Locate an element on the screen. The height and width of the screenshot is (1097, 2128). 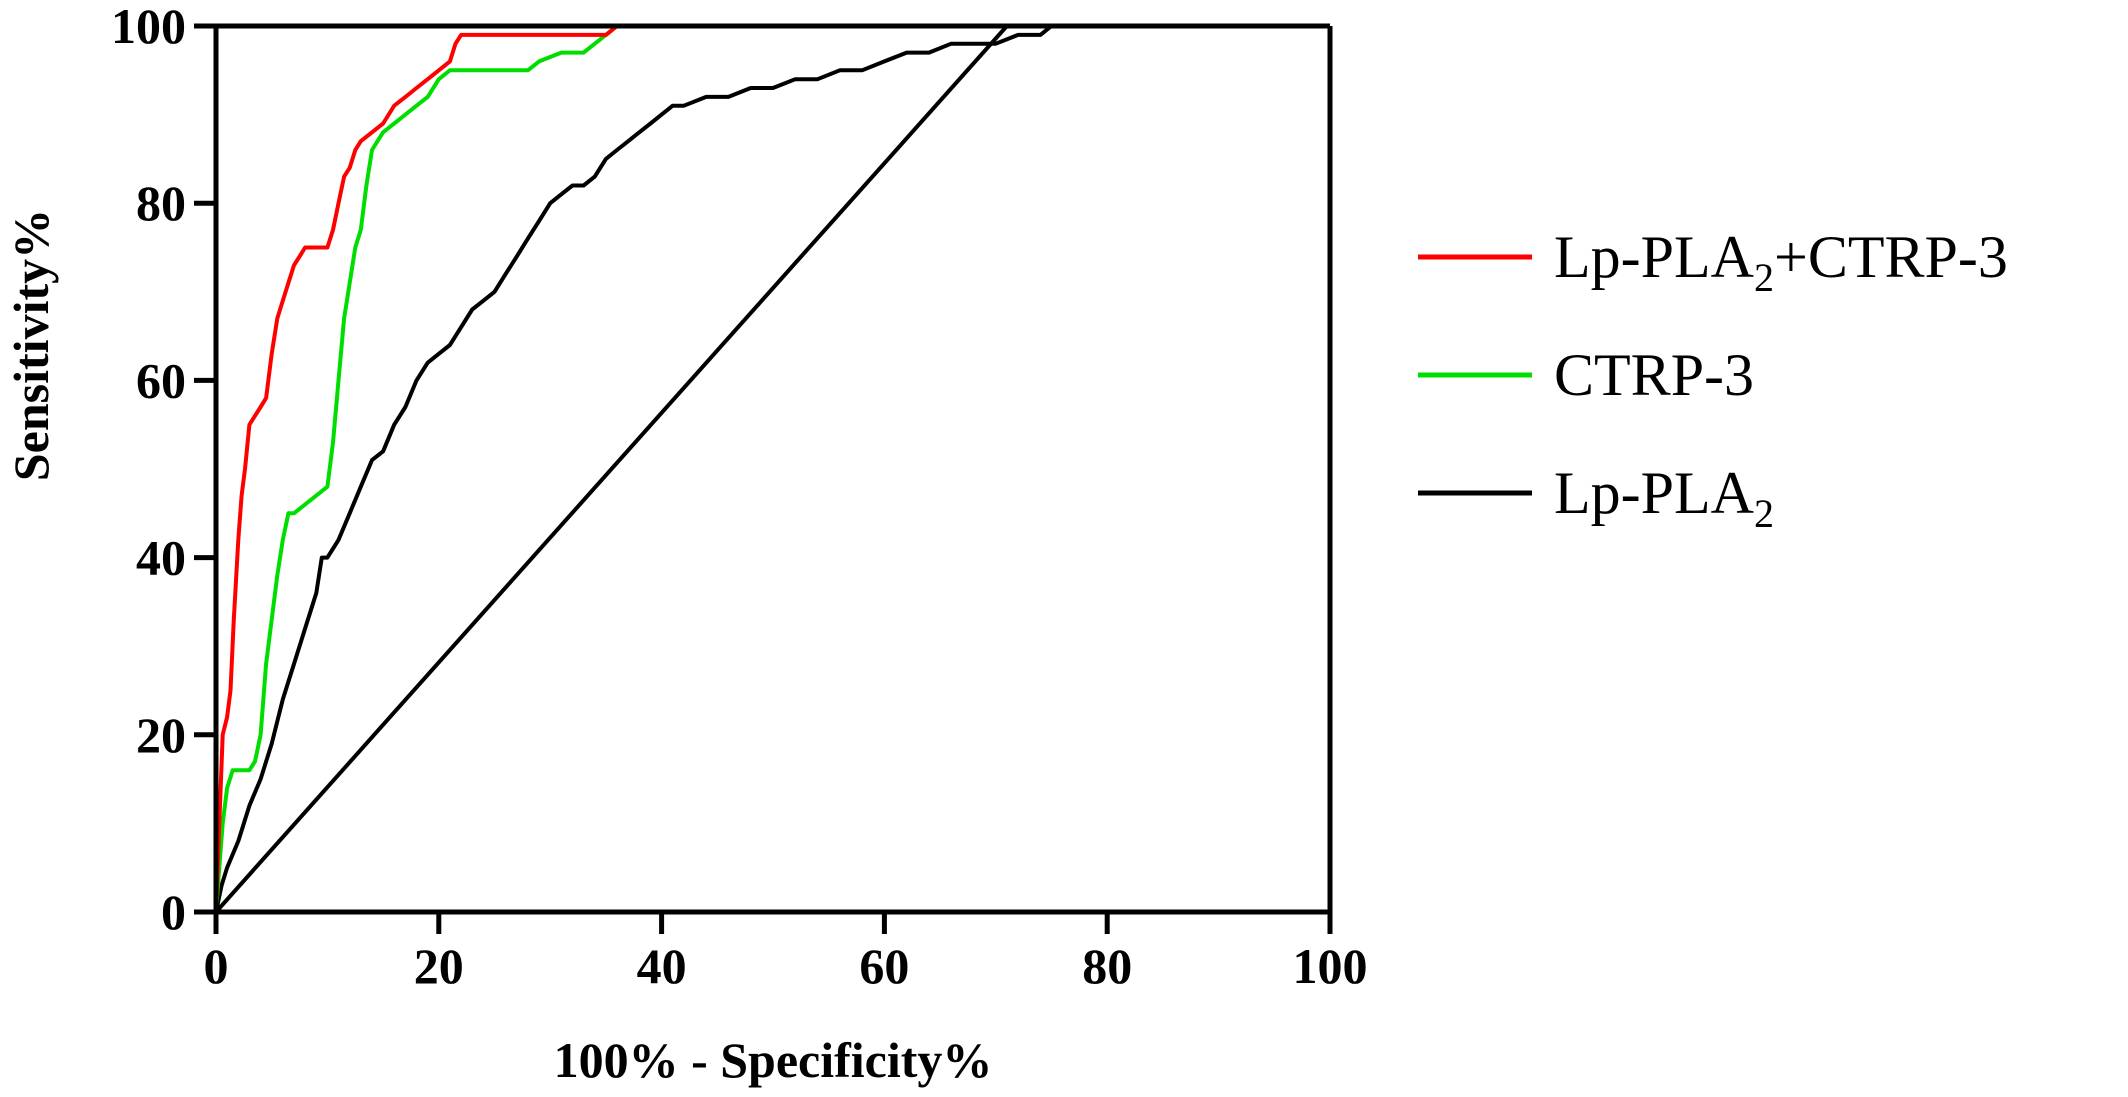
x-tick-label: 60 is located at coordinates (884, 966).